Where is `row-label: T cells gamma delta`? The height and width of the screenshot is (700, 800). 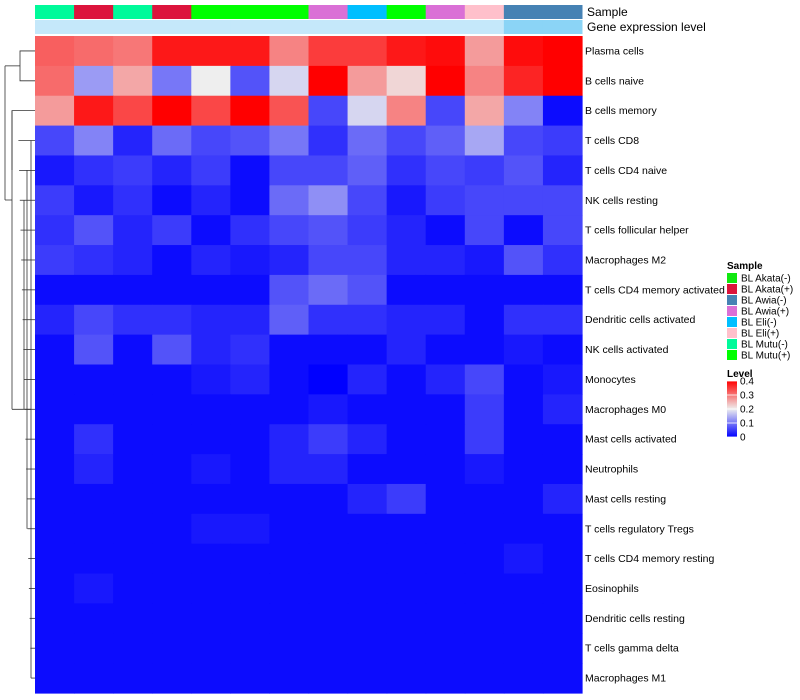 row-label: T cells gamma delta is located at coordinates (632, 649).